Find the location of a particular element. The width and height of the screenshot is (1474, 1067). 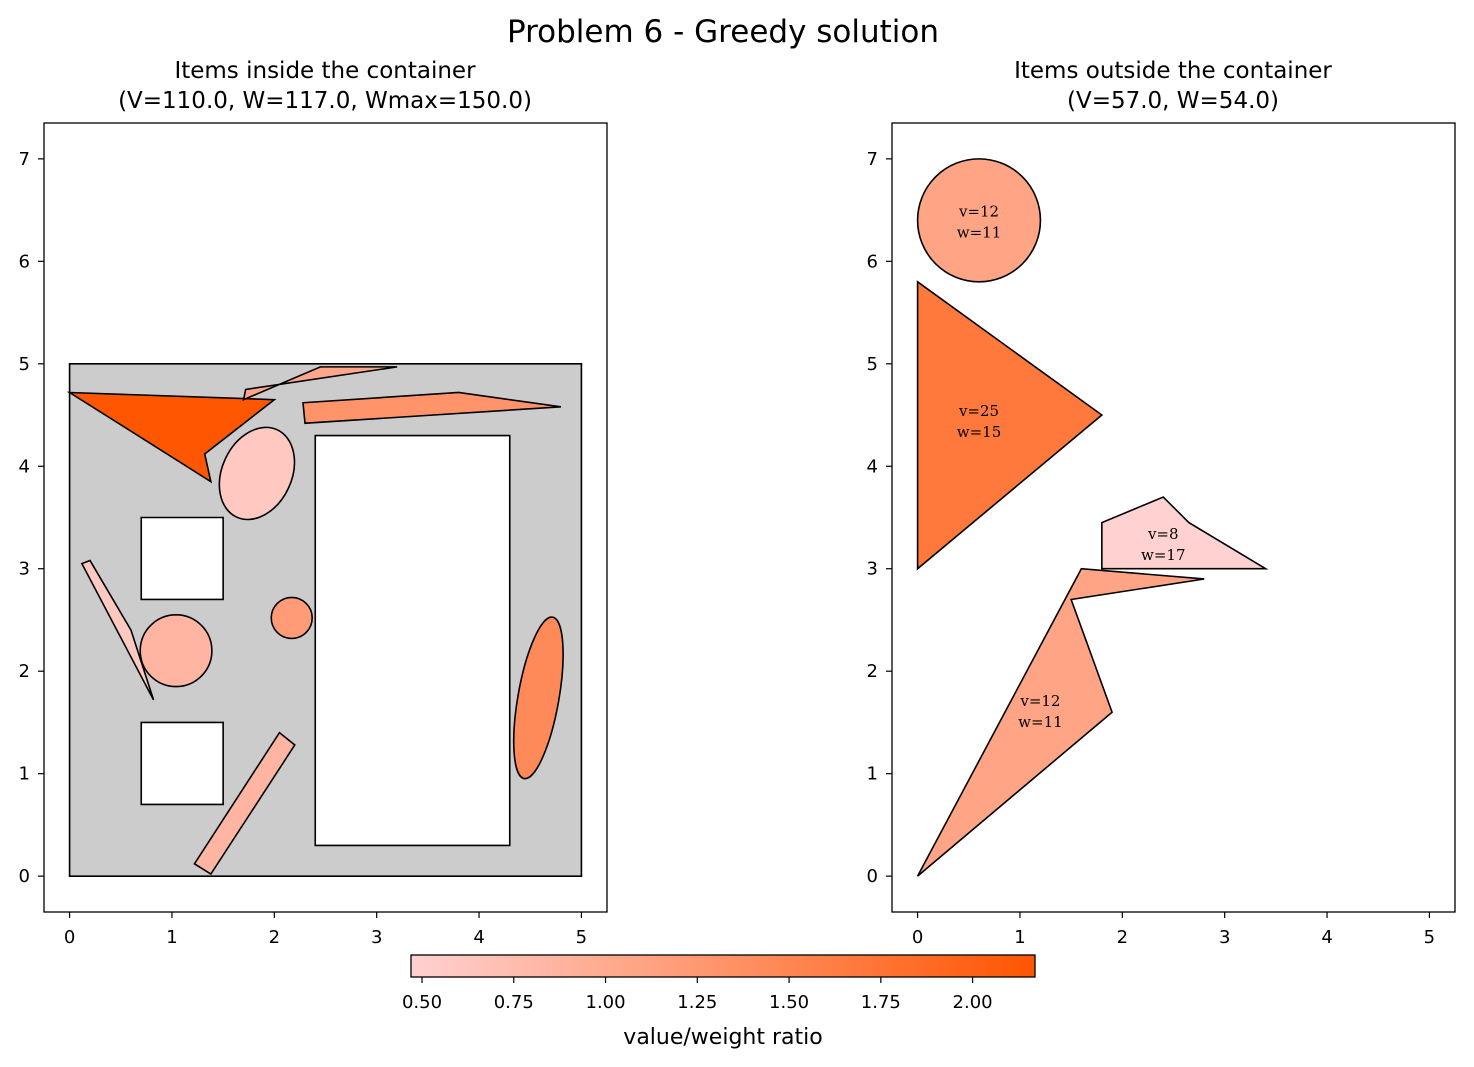

outside-item-1-circle is located at coordinates (979, 220).